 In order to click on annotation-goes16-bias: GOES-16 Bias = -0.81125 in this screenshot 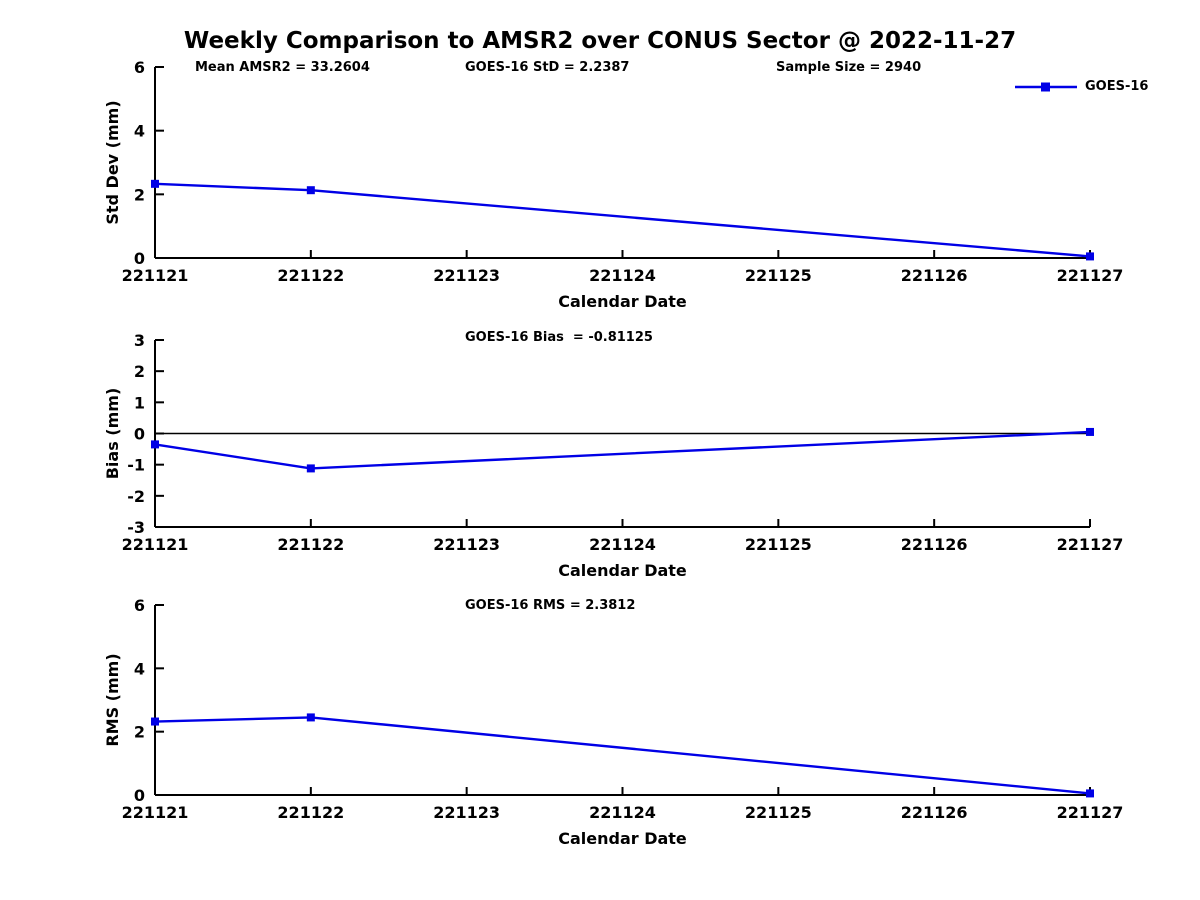, I will do `click(559, 337)`.